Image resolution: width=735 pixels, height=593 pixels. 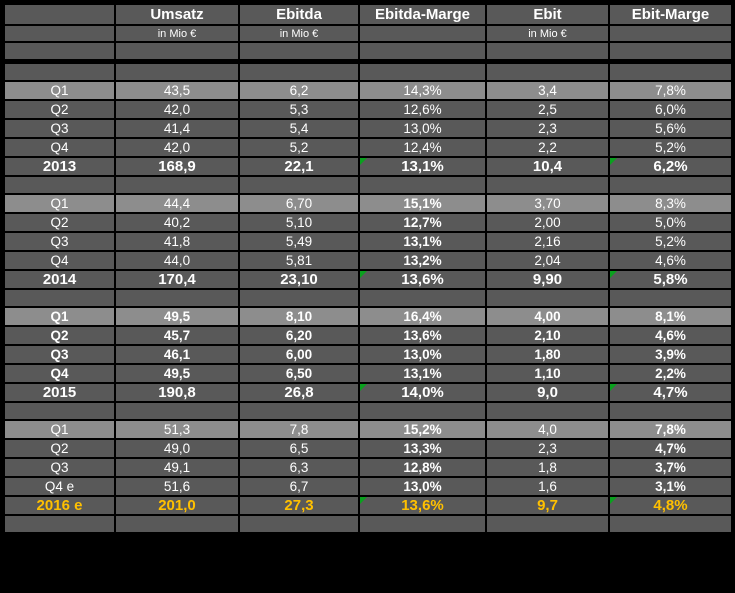 What do you see at coordinates (422, 354) in the screenshot?
I see `cell-2015-q3-ebitda-marge: 13,0%` at bounding box center [422, 354].